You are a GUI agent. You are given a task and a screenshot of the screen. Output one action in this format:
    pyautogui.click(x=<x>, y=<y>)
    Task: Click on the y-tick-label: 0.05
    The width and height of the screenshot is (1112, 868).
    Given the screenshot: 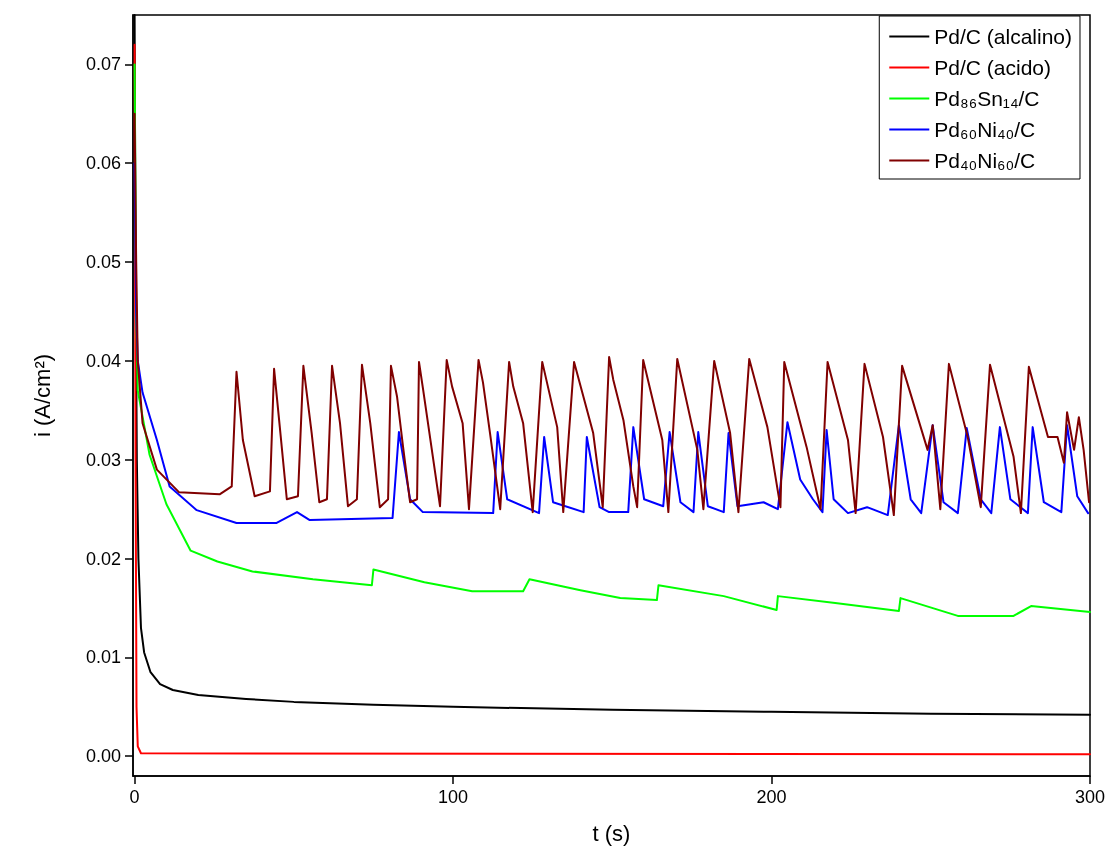 What is the action you would take?
    pyautogui.click(x=103, y=262)
    